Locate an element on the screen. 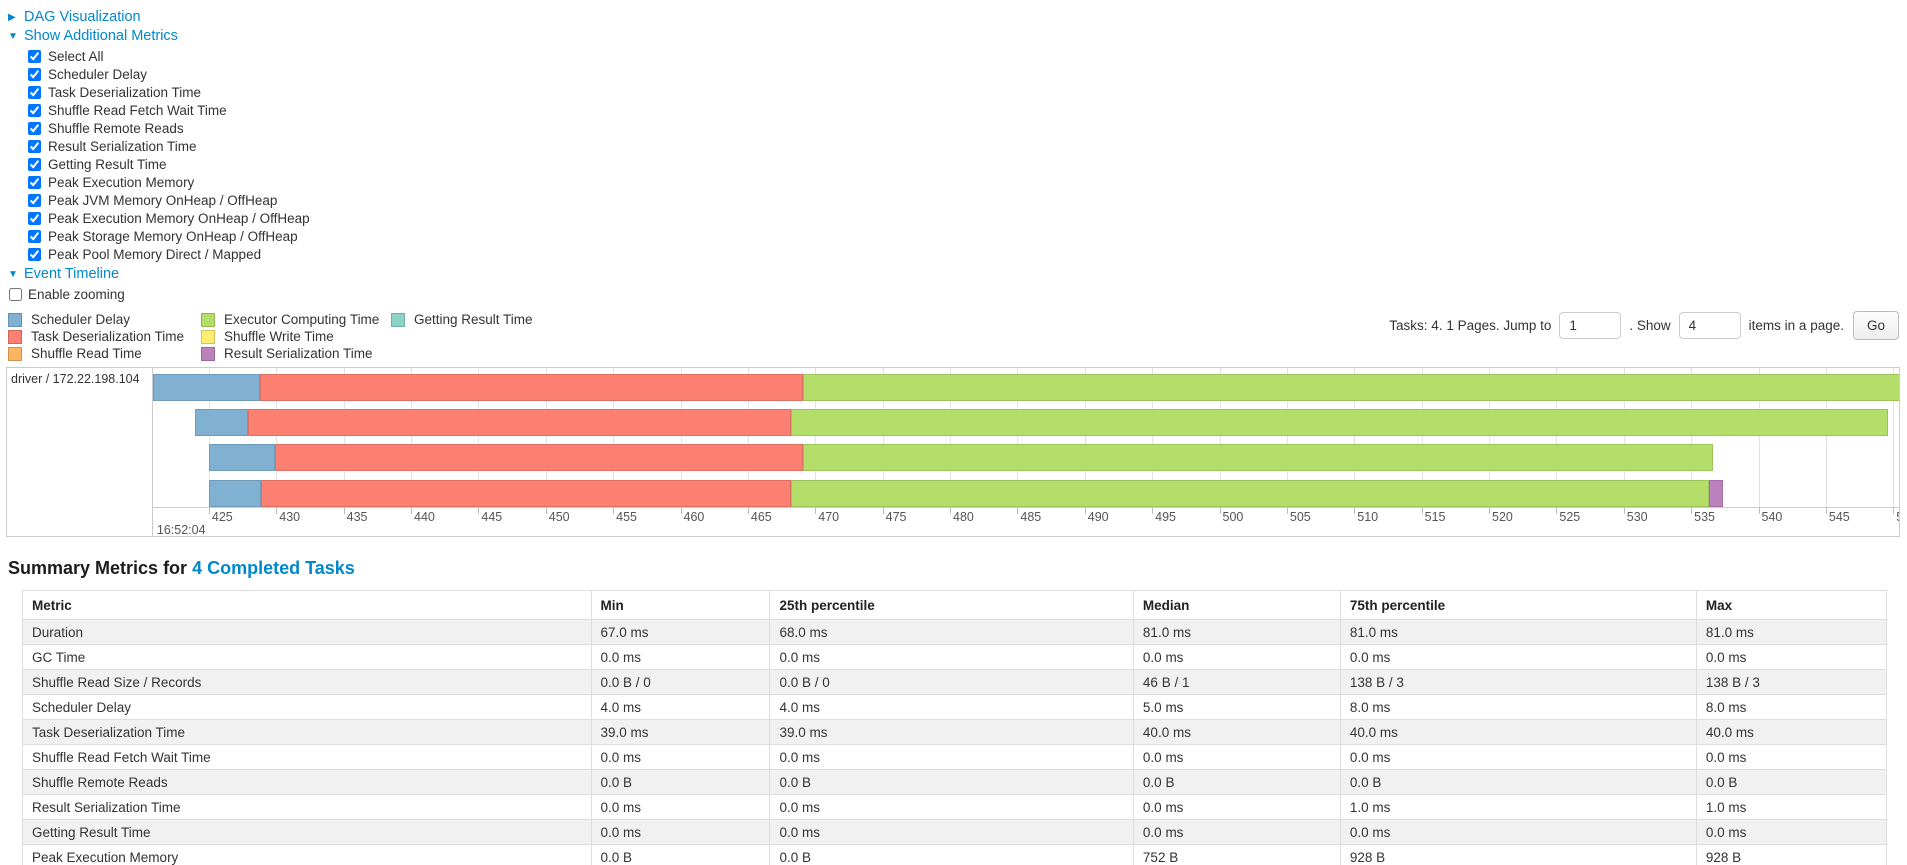 The height and width of the screenshot is (865, 1907). metric-checkbox-row: Task Deserialization Time is located at coordinates (967, 92).